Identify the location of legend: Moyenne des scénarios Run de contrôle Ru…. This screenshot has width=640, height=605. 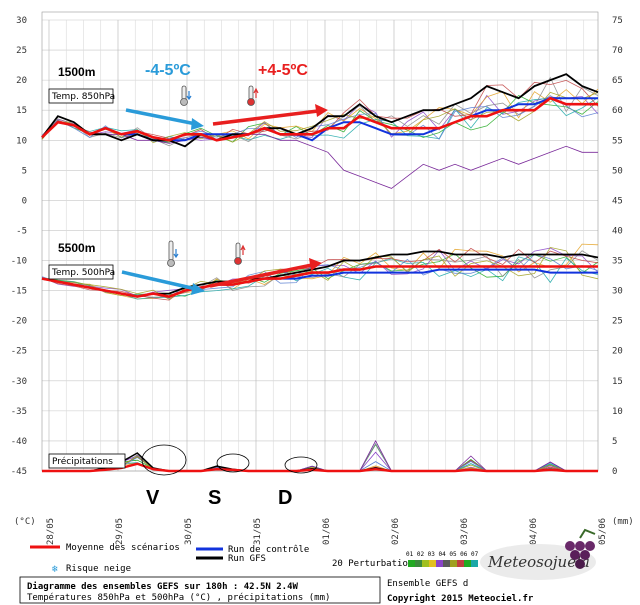
(254, 558).